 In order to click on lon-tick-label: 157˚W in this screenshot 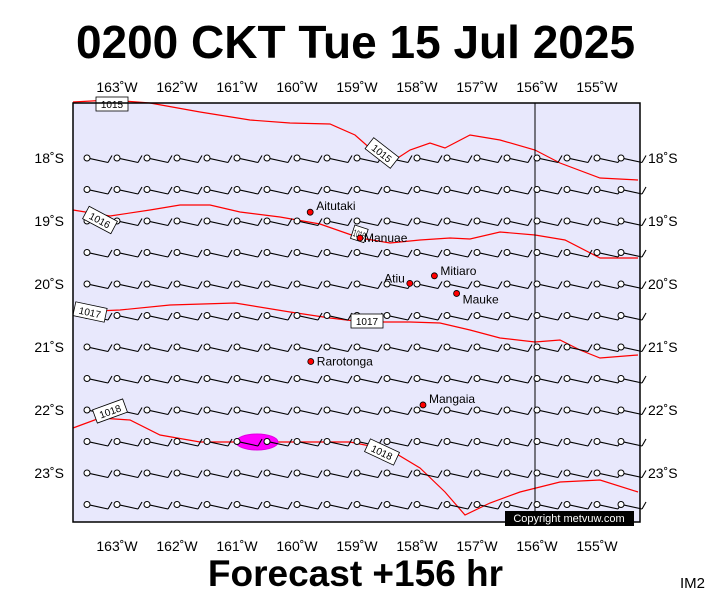, I will do `click(477, 546)`.